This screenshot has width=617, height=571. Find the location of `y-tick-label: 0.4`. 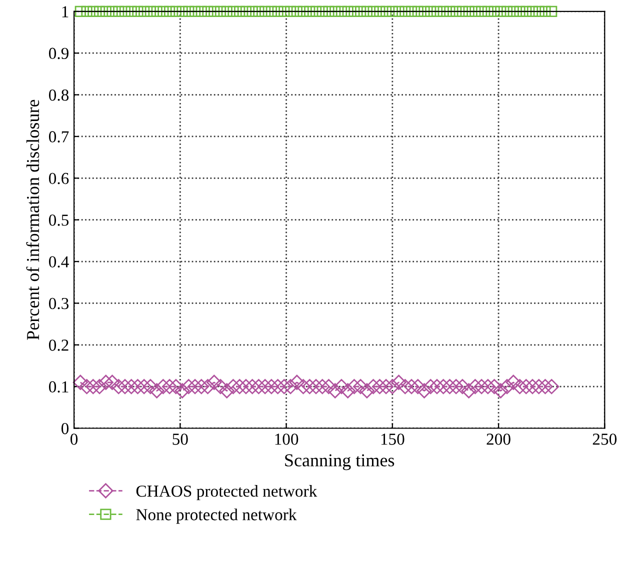

y-tick-label: 0.4 is located at coordinates (58, 262).